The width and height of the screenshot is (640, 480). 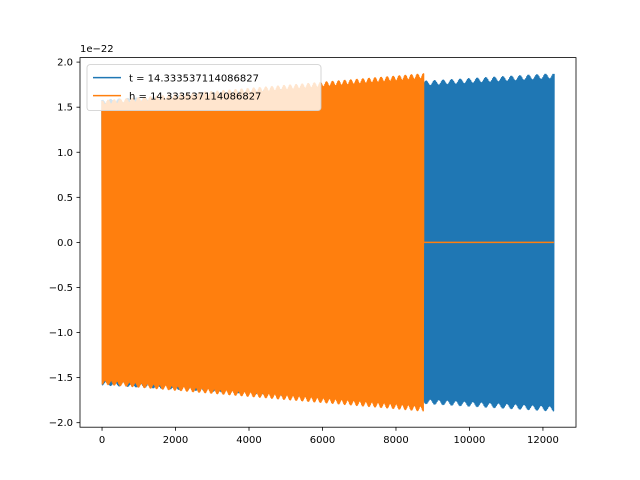 I want to click on legend-box, so click(x=204, y=87).